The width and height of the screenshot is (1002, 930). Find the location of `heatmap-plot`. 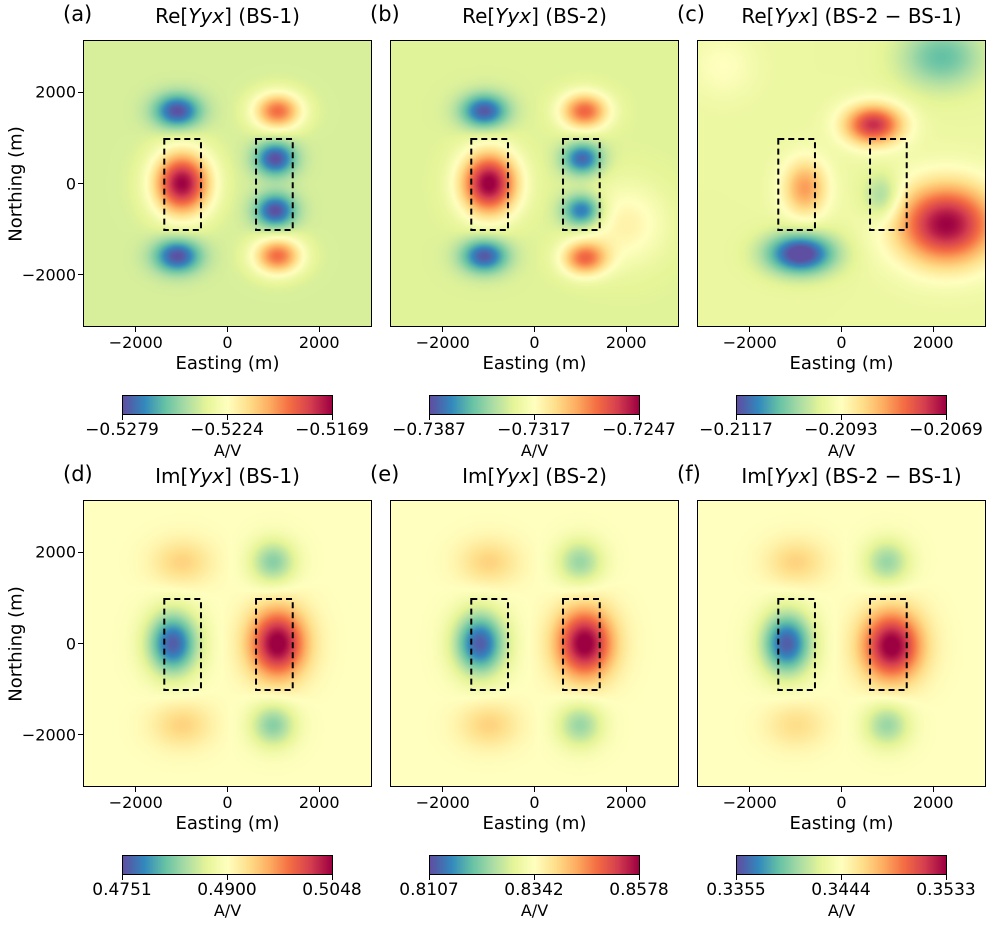

heatmap-plot is located at coordinates (534, 643).